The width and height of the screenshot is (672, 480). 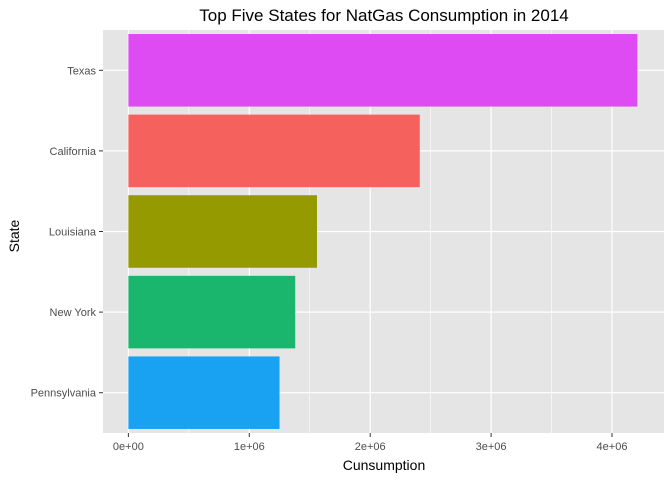 What do you see at coordinates (73, 233) in the screenshot?
I see `y-tick-label: Louisiana` at bounding box center [73, 233].